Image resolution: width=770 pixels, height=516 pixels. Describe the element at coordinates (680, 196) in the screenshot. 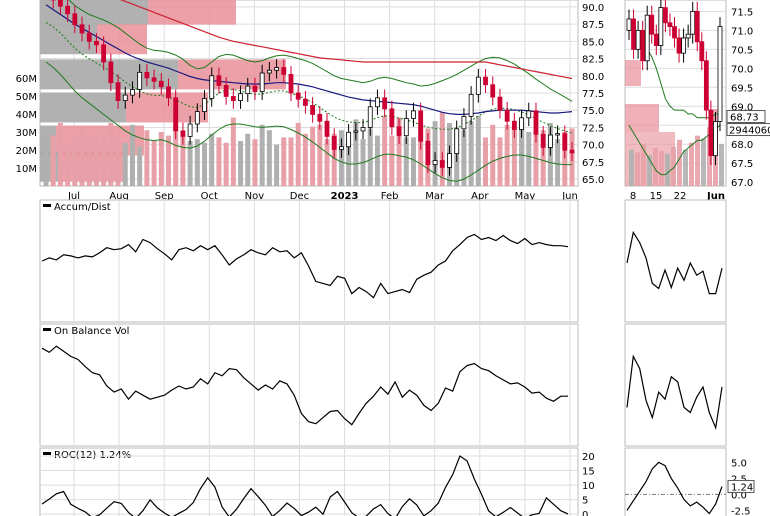

I see `zoom-date-tick-label: 22` at that location.